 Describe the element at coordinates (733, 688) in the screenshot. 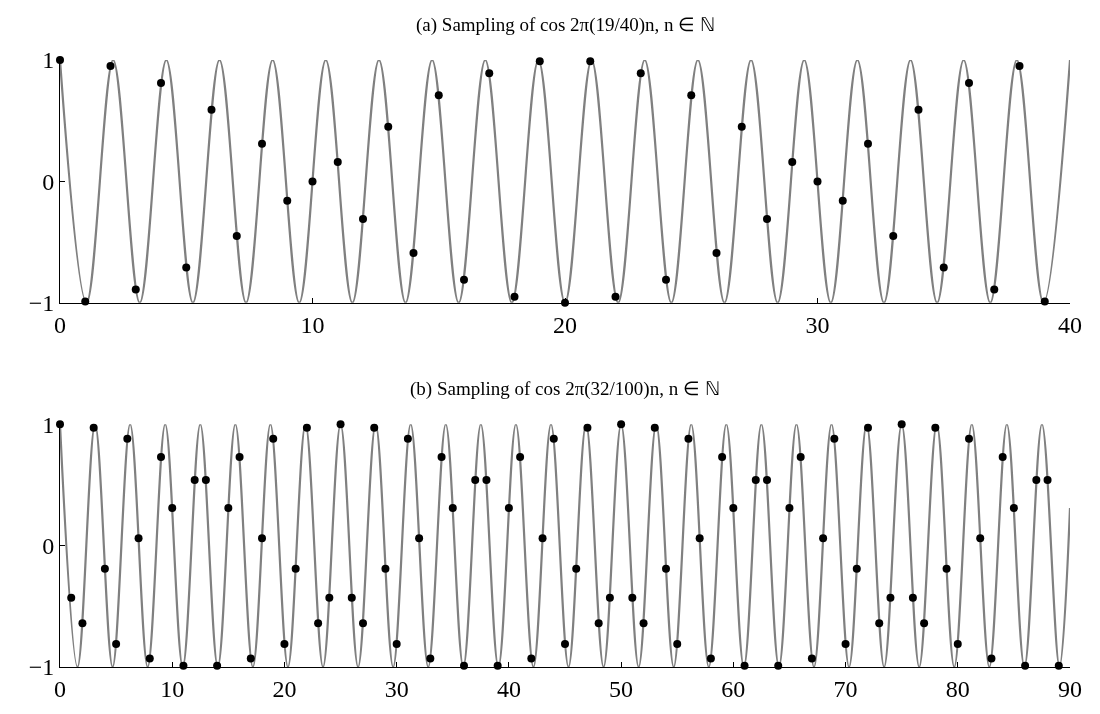

I see `x-tick-label: 60` at that location.